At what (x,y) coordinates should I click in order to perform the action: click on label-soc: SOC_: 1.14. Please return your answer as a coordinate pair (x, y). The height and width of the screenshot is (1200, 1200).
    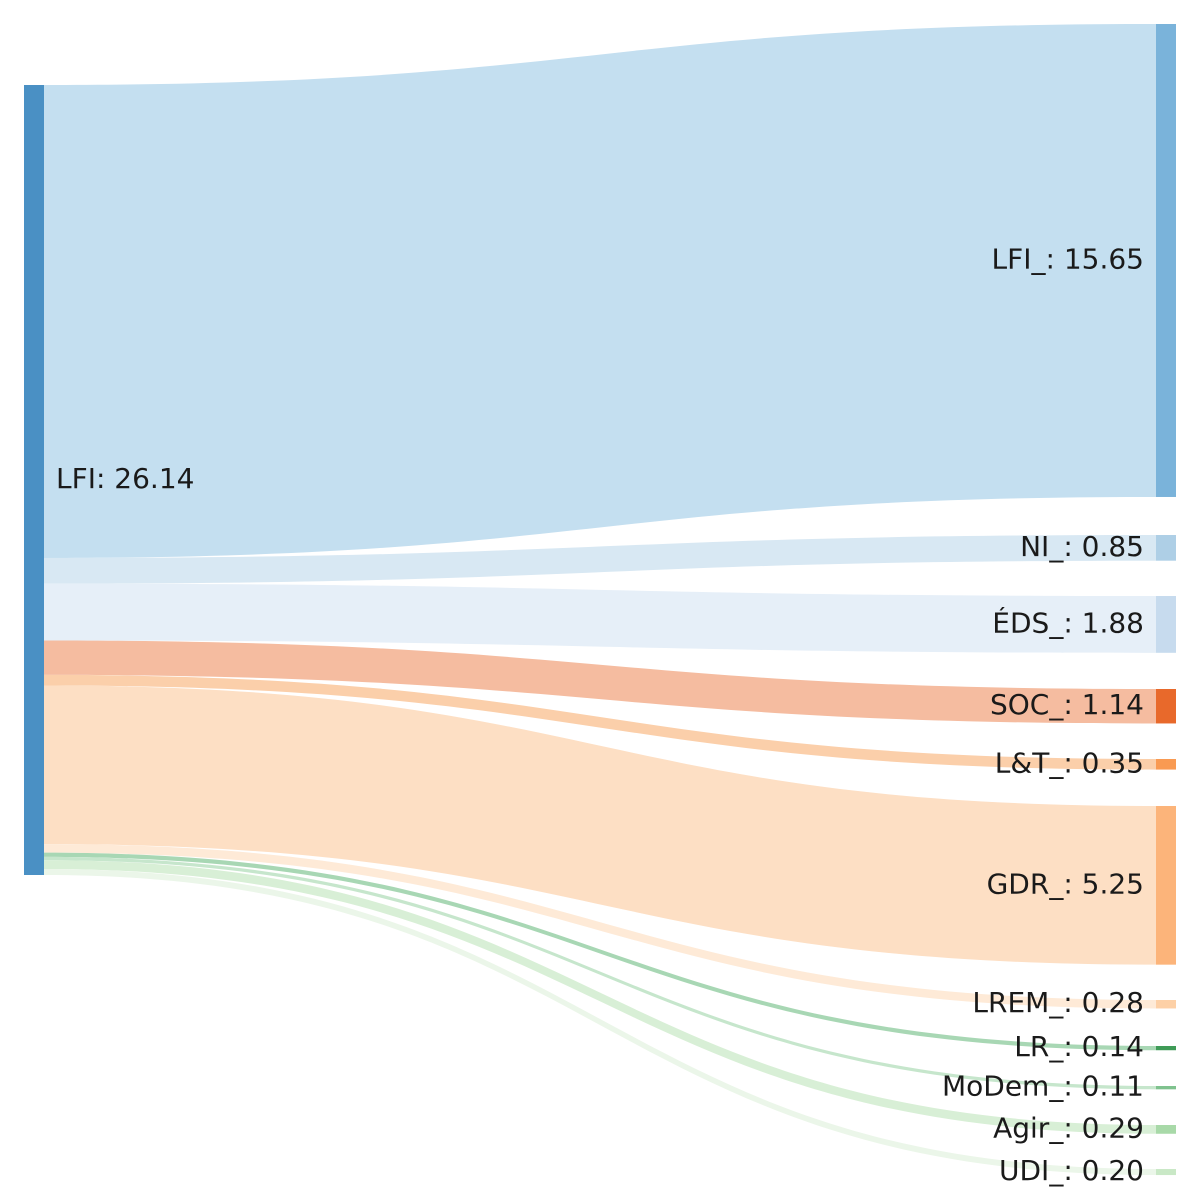
    Looking at the image, I should click on (1067, 704).